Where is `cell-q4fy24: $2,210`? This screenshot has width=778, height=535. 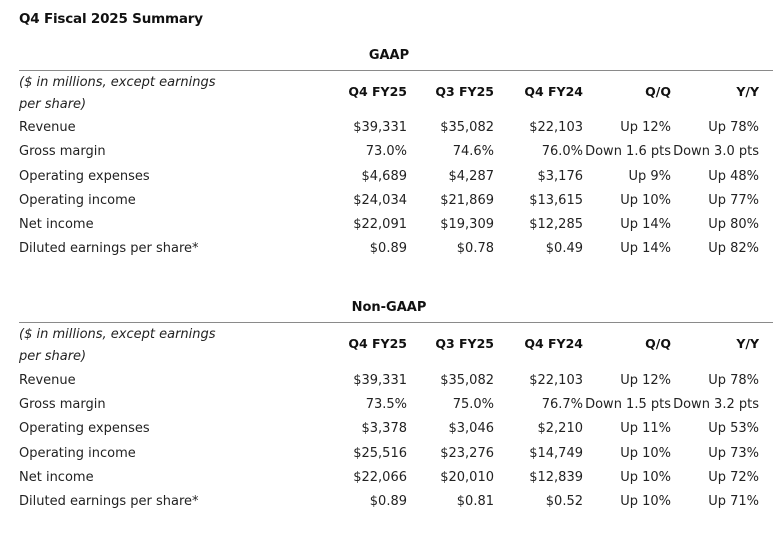 cell-q4fy24: $2,210 is located at coordinates (560, 428).